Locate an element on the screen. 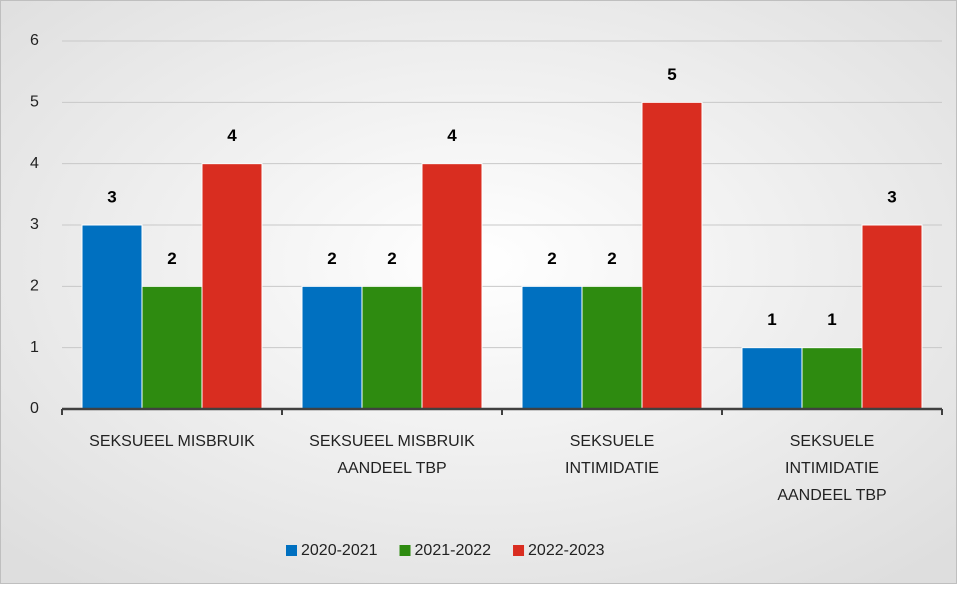 This screenshot has width=957, height=589. y-tick-label: 2 is located at coordinates (34, 286).